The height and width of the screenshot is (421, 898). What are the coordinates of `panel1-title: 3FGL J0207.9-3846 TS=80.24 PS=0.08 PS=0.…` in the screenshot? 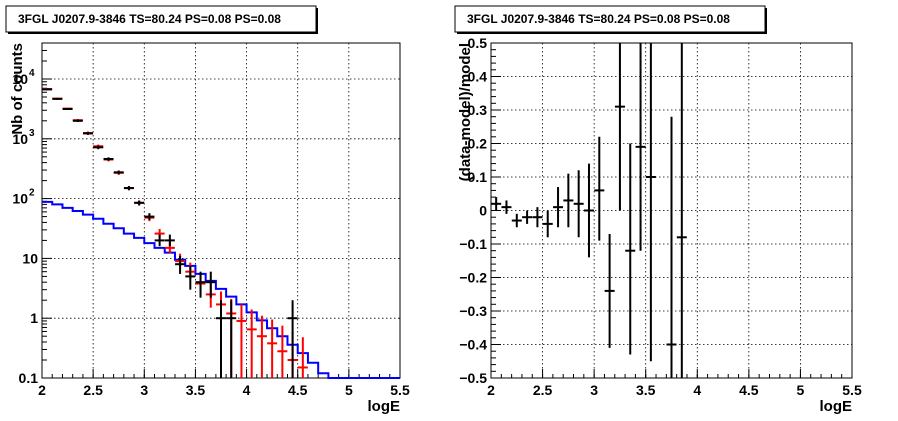 It's located at (149, 19).